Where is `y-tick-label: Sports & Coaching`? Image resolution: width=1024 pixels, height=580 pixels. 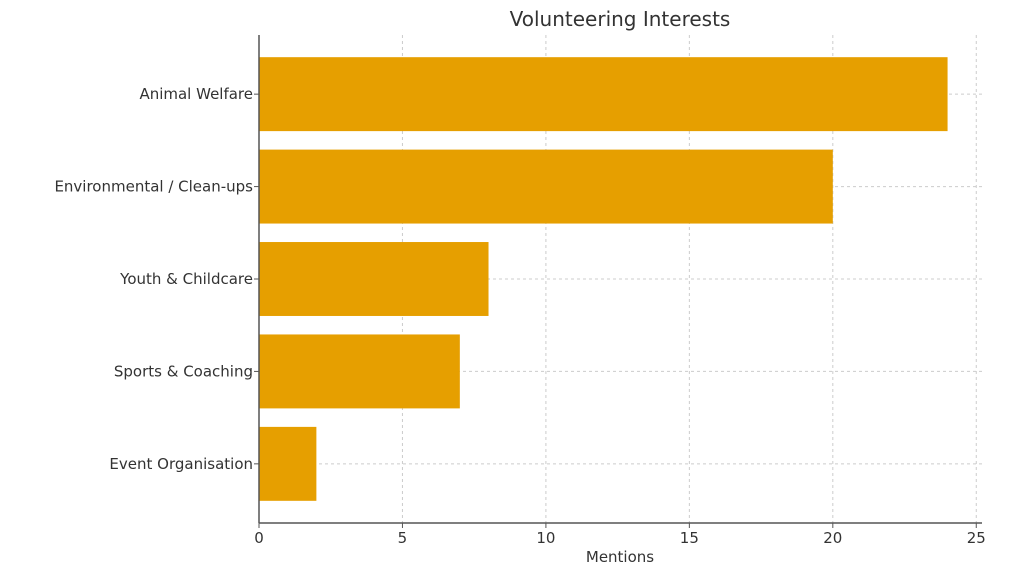 y-tick-label: Sports & Coaching is located at coordinates (183, 371).